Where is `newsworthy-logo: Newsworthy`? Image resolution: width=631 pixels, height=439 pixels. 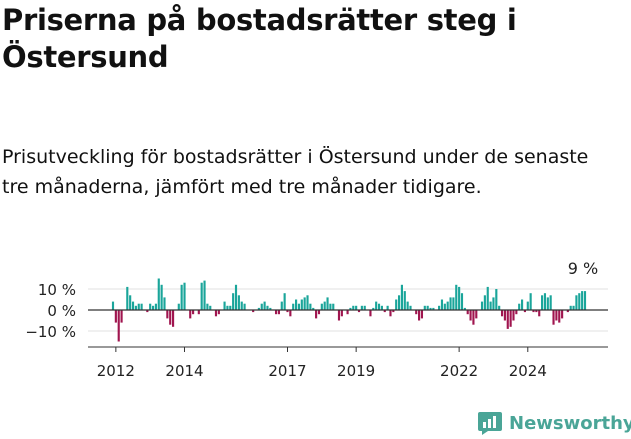
newsworthy-logo: Newsworthy is located at coordinates (554, 423).